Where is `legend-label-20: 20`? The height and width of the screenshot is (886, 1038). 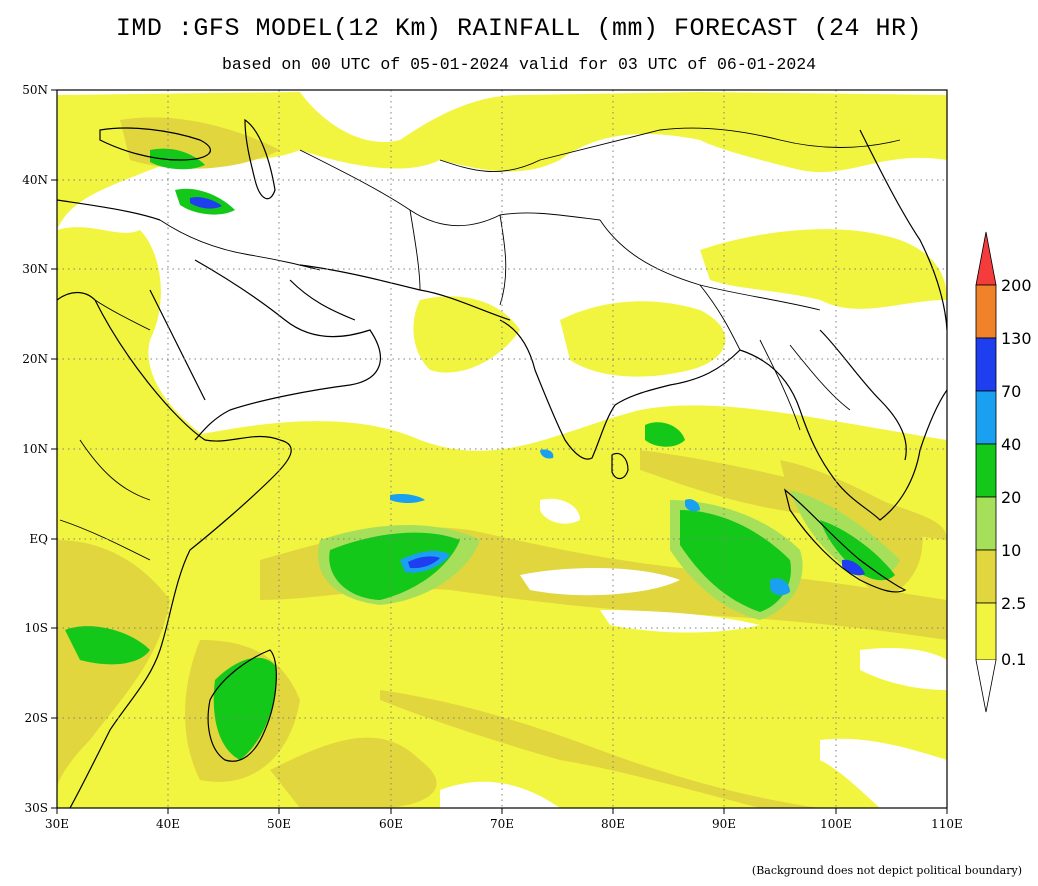 legend-label-20: 20 is located at coordinates (1011, 497).